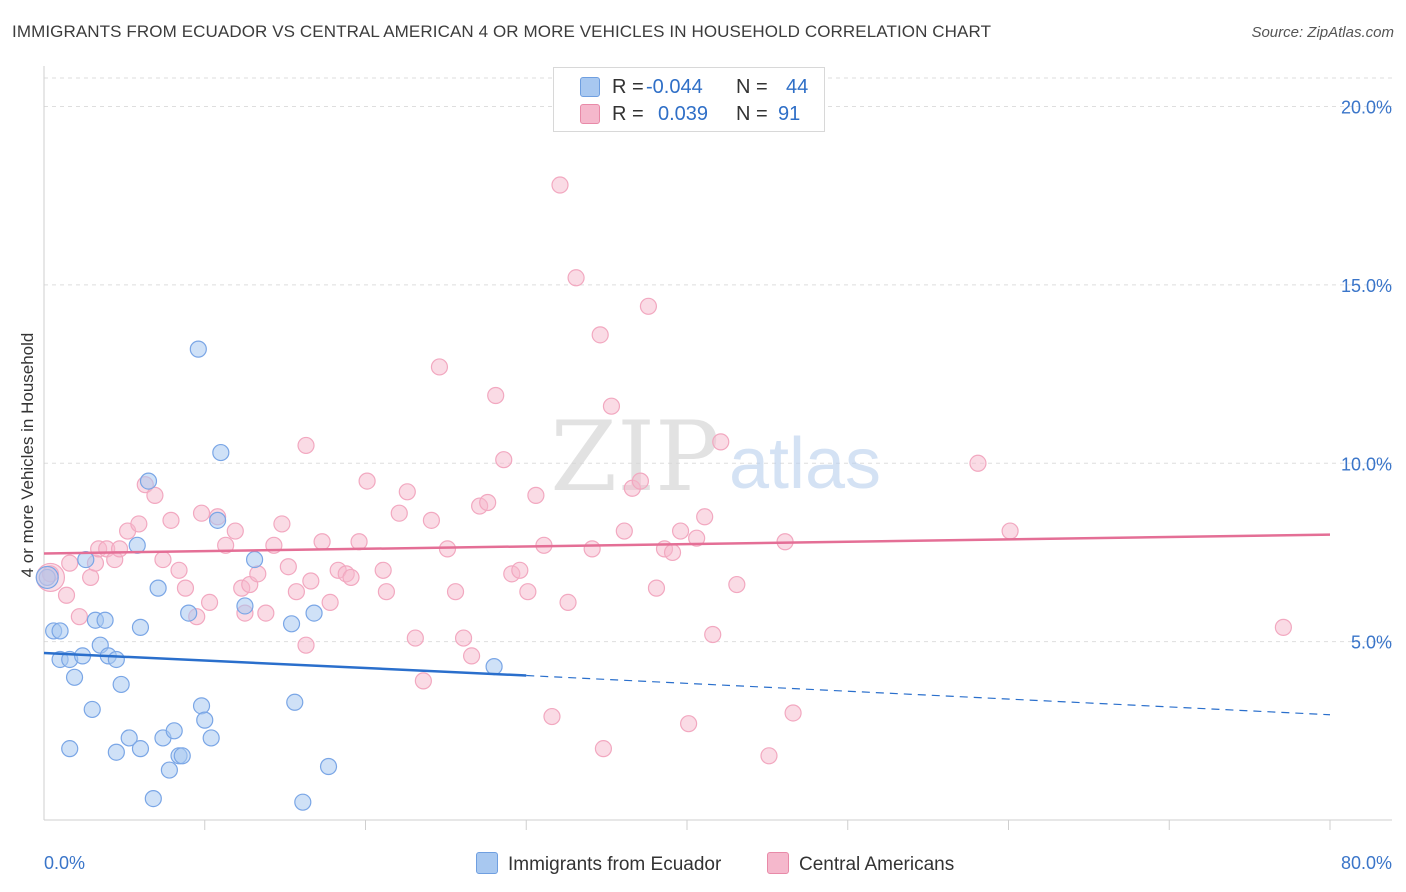  Describe the element at coordinates (487, 863) in the screenshot. I see `legend-swatch-ecuador` at that location.